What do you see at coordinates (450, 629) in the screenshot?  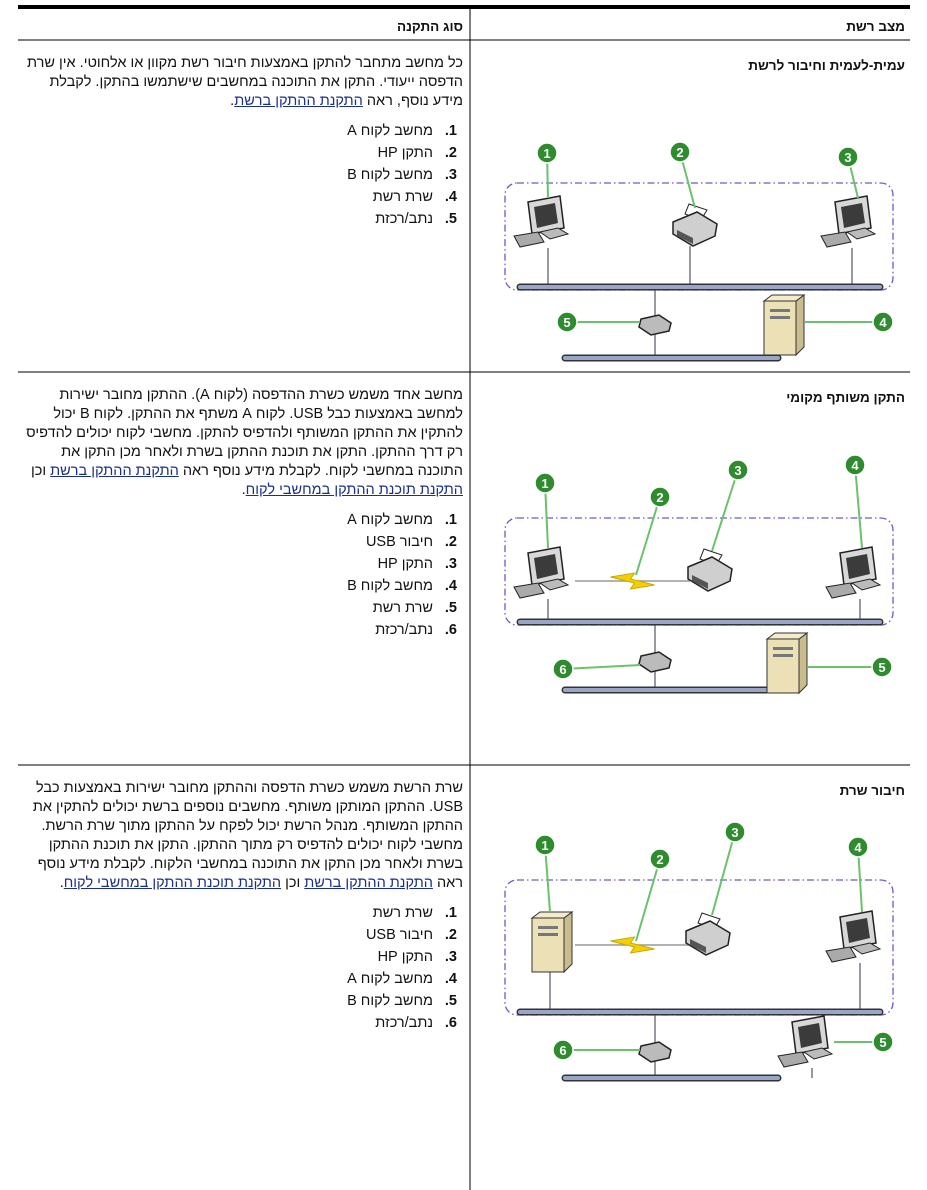 I see `item-number: 6.` at bounding box center [450, 629].